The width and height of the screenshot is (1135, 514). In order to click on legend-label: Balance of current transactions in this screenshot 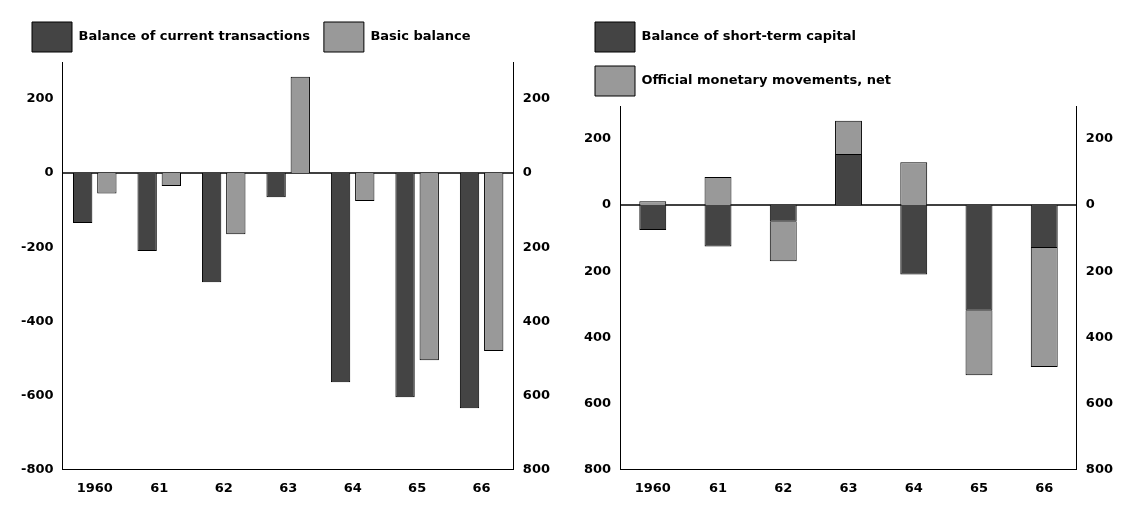, I will do `click(194, 36)`.